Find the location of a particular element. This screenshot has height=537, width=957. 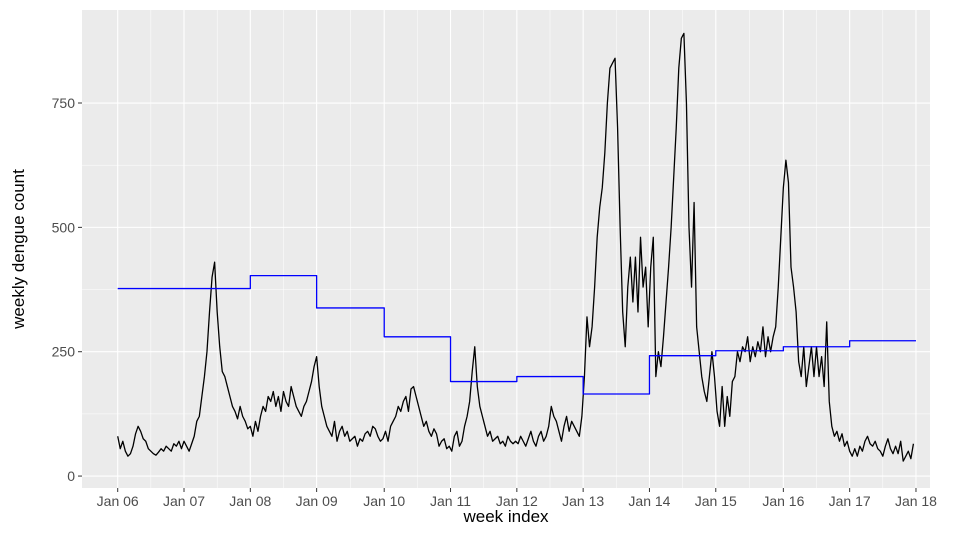

y-axis-title: weekly dengue count is located at coordinates (18, 249).